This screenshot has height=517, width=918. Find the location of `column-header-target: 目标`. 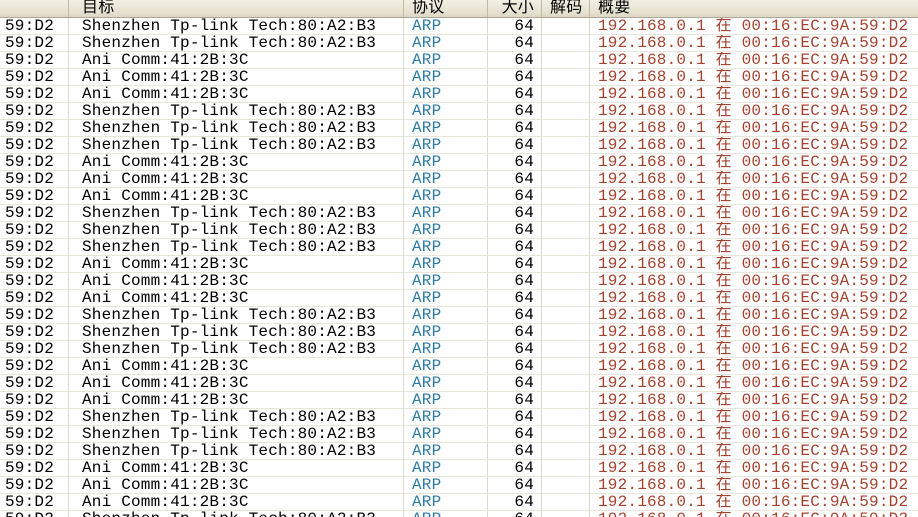

column-header-target: 目标 is located at coordinates (236, 8).